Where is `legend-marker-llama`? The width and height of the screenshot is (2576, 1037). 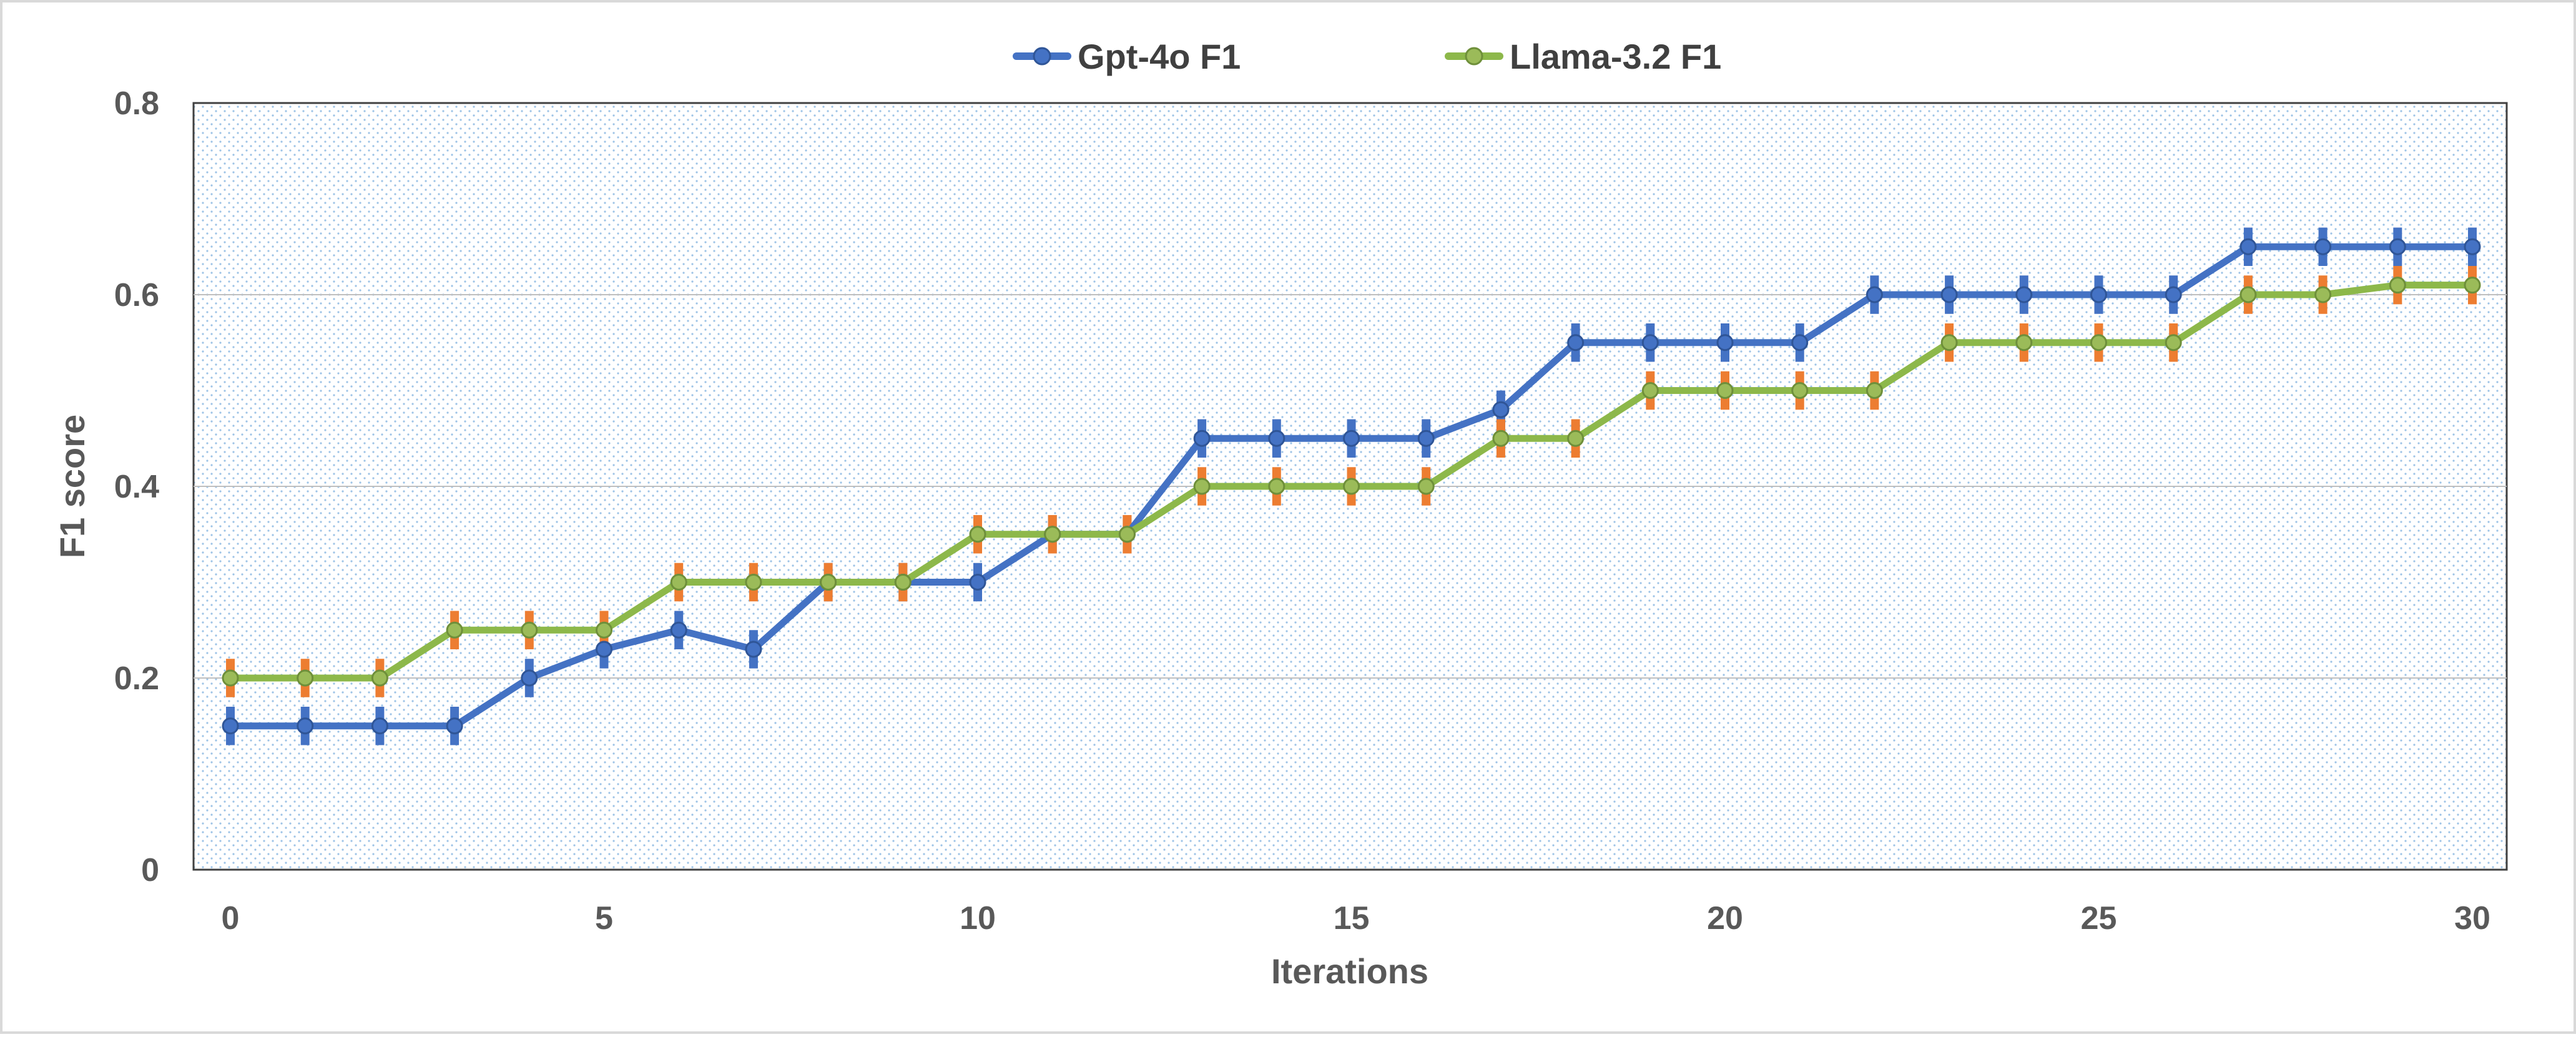 legend-marker-llama is located at coordinates (1474, 56).